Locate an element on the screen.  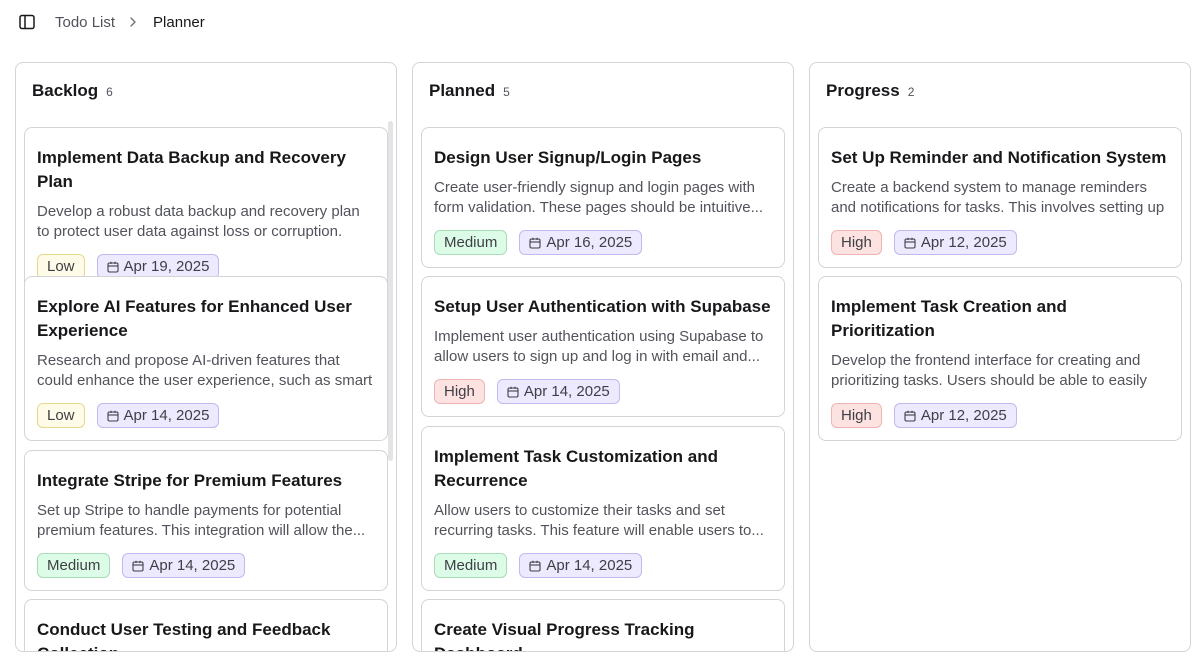
column-title: Progress is located at coordinates (863, 90).